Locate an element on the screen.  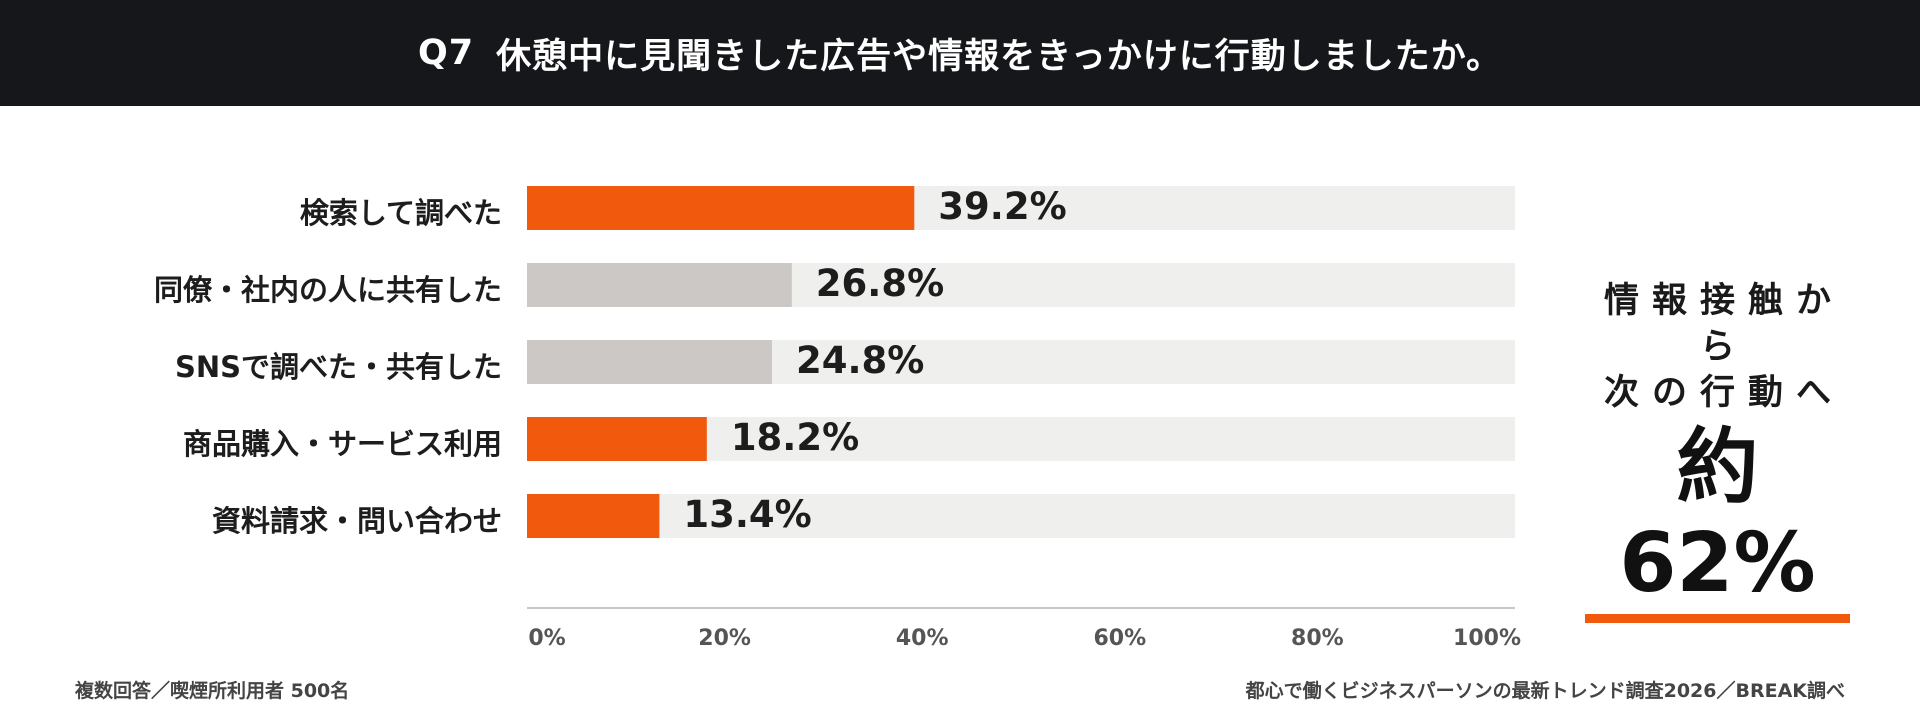
category-label: 商品購入・サービス利用 is located at coordinates (342, 444).